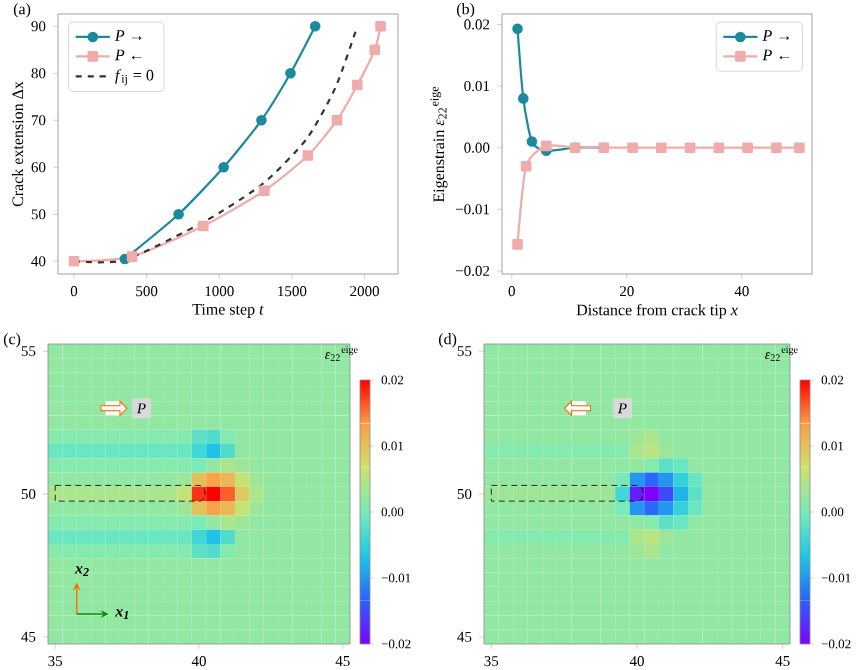 The image size is (856, 670). Describe the element at coordinates (657, 311) in the screenshot. I see `x-axis-title: Distance from crack tip x` at that location.